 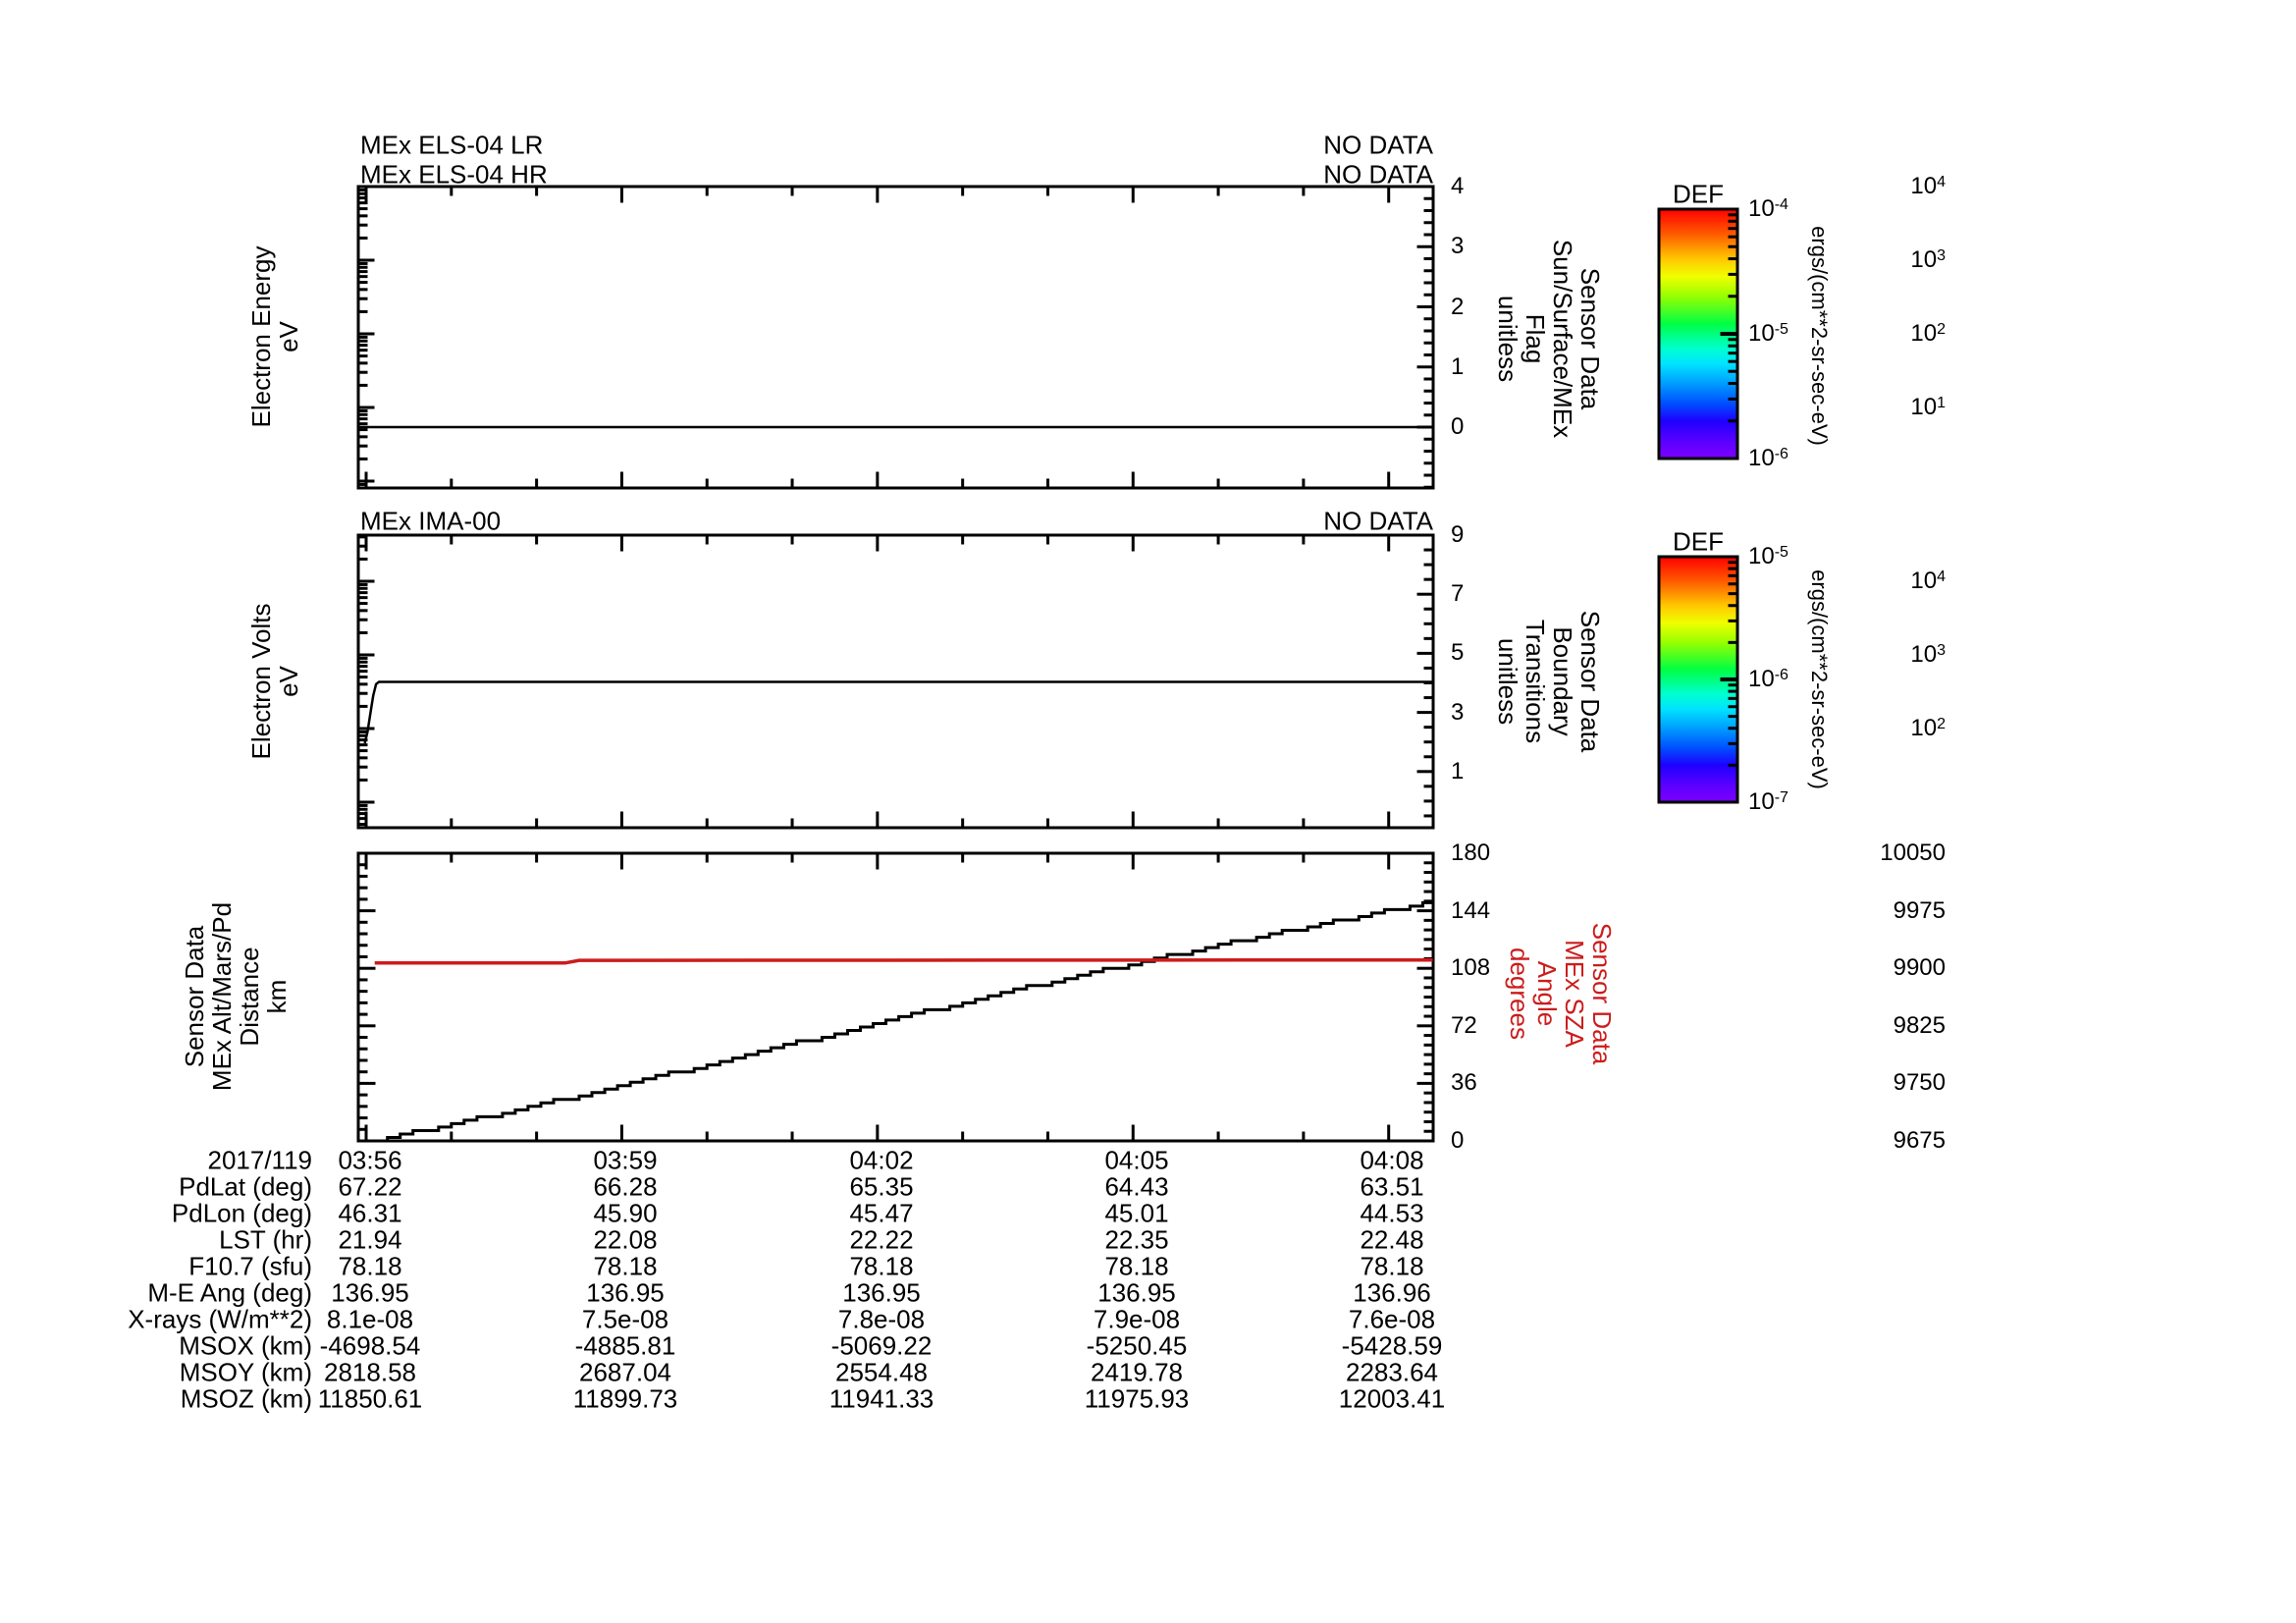 What do you see at coordinates (625, 1186) in the screenshot?
I see `table-cell: 66.28` at bounding box center [625, 1186].